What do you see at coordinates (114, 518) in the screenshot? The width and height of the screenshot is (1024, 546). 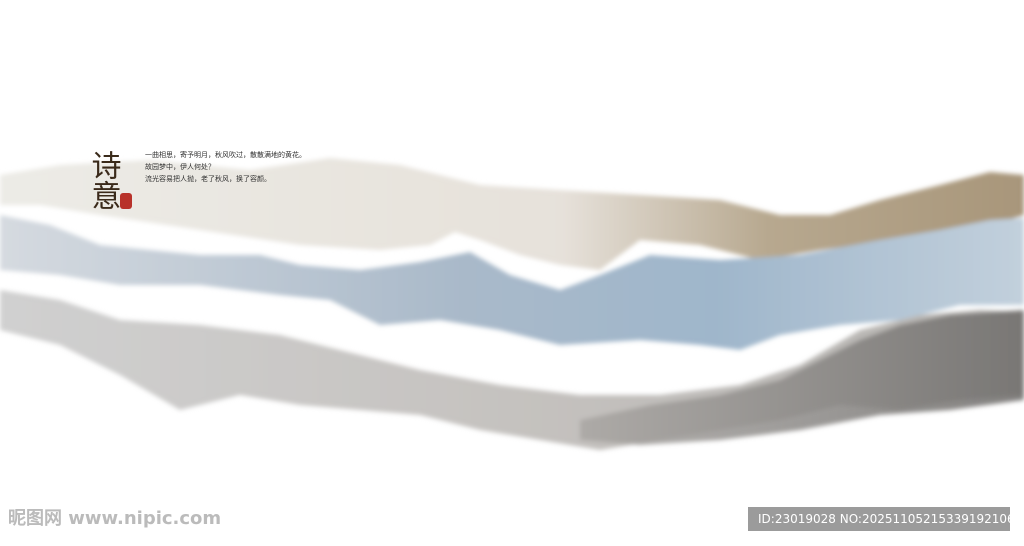 I see `watermark: 昵图网 www.nipic.com` at bounding box center [114, 518].